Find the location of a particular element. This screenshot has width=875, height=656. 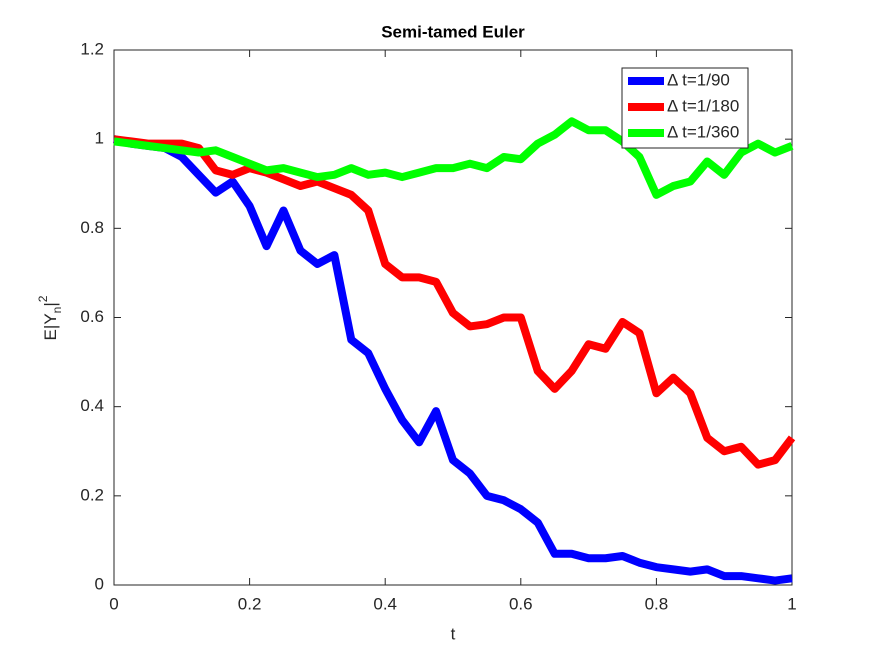

y-tick-label: 1.2 is located at coordinates (92, 48).